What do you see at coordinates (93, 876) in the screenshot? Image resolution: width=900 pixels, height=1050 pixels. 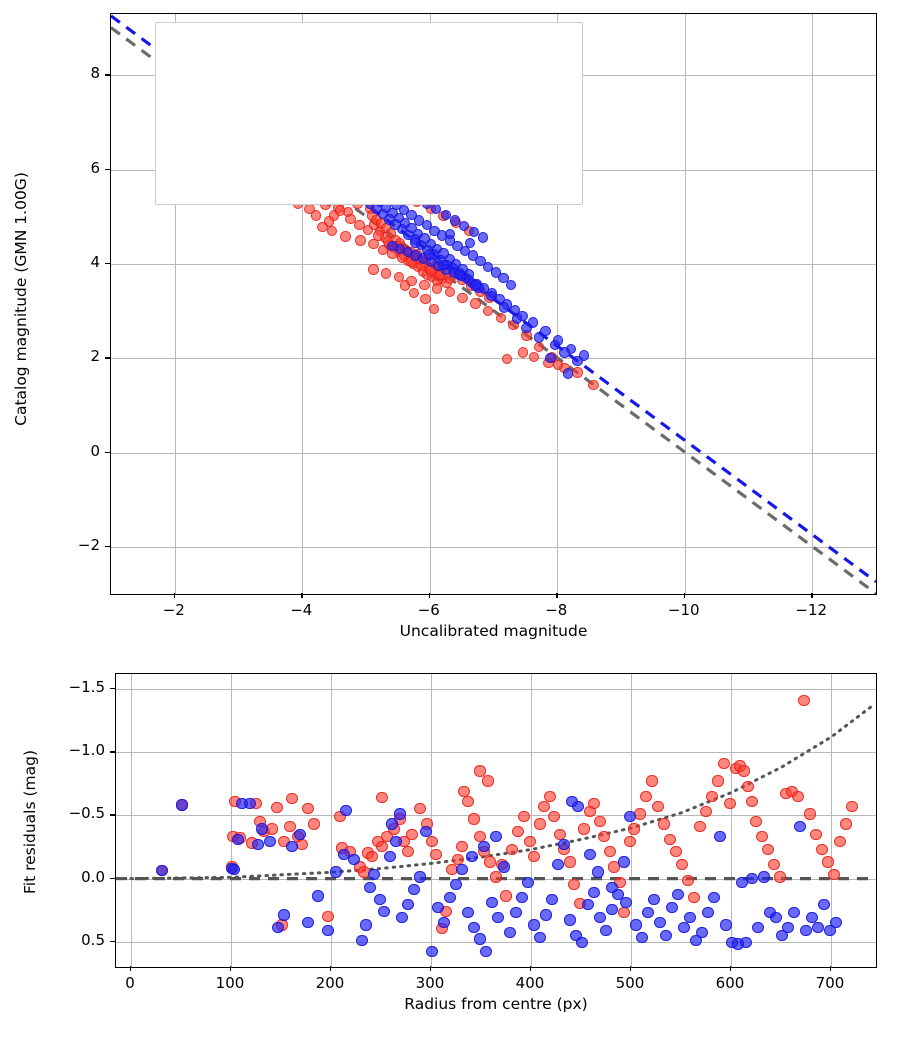 I see `y-tick-label: 0.0` at bounding box center [93, 876].